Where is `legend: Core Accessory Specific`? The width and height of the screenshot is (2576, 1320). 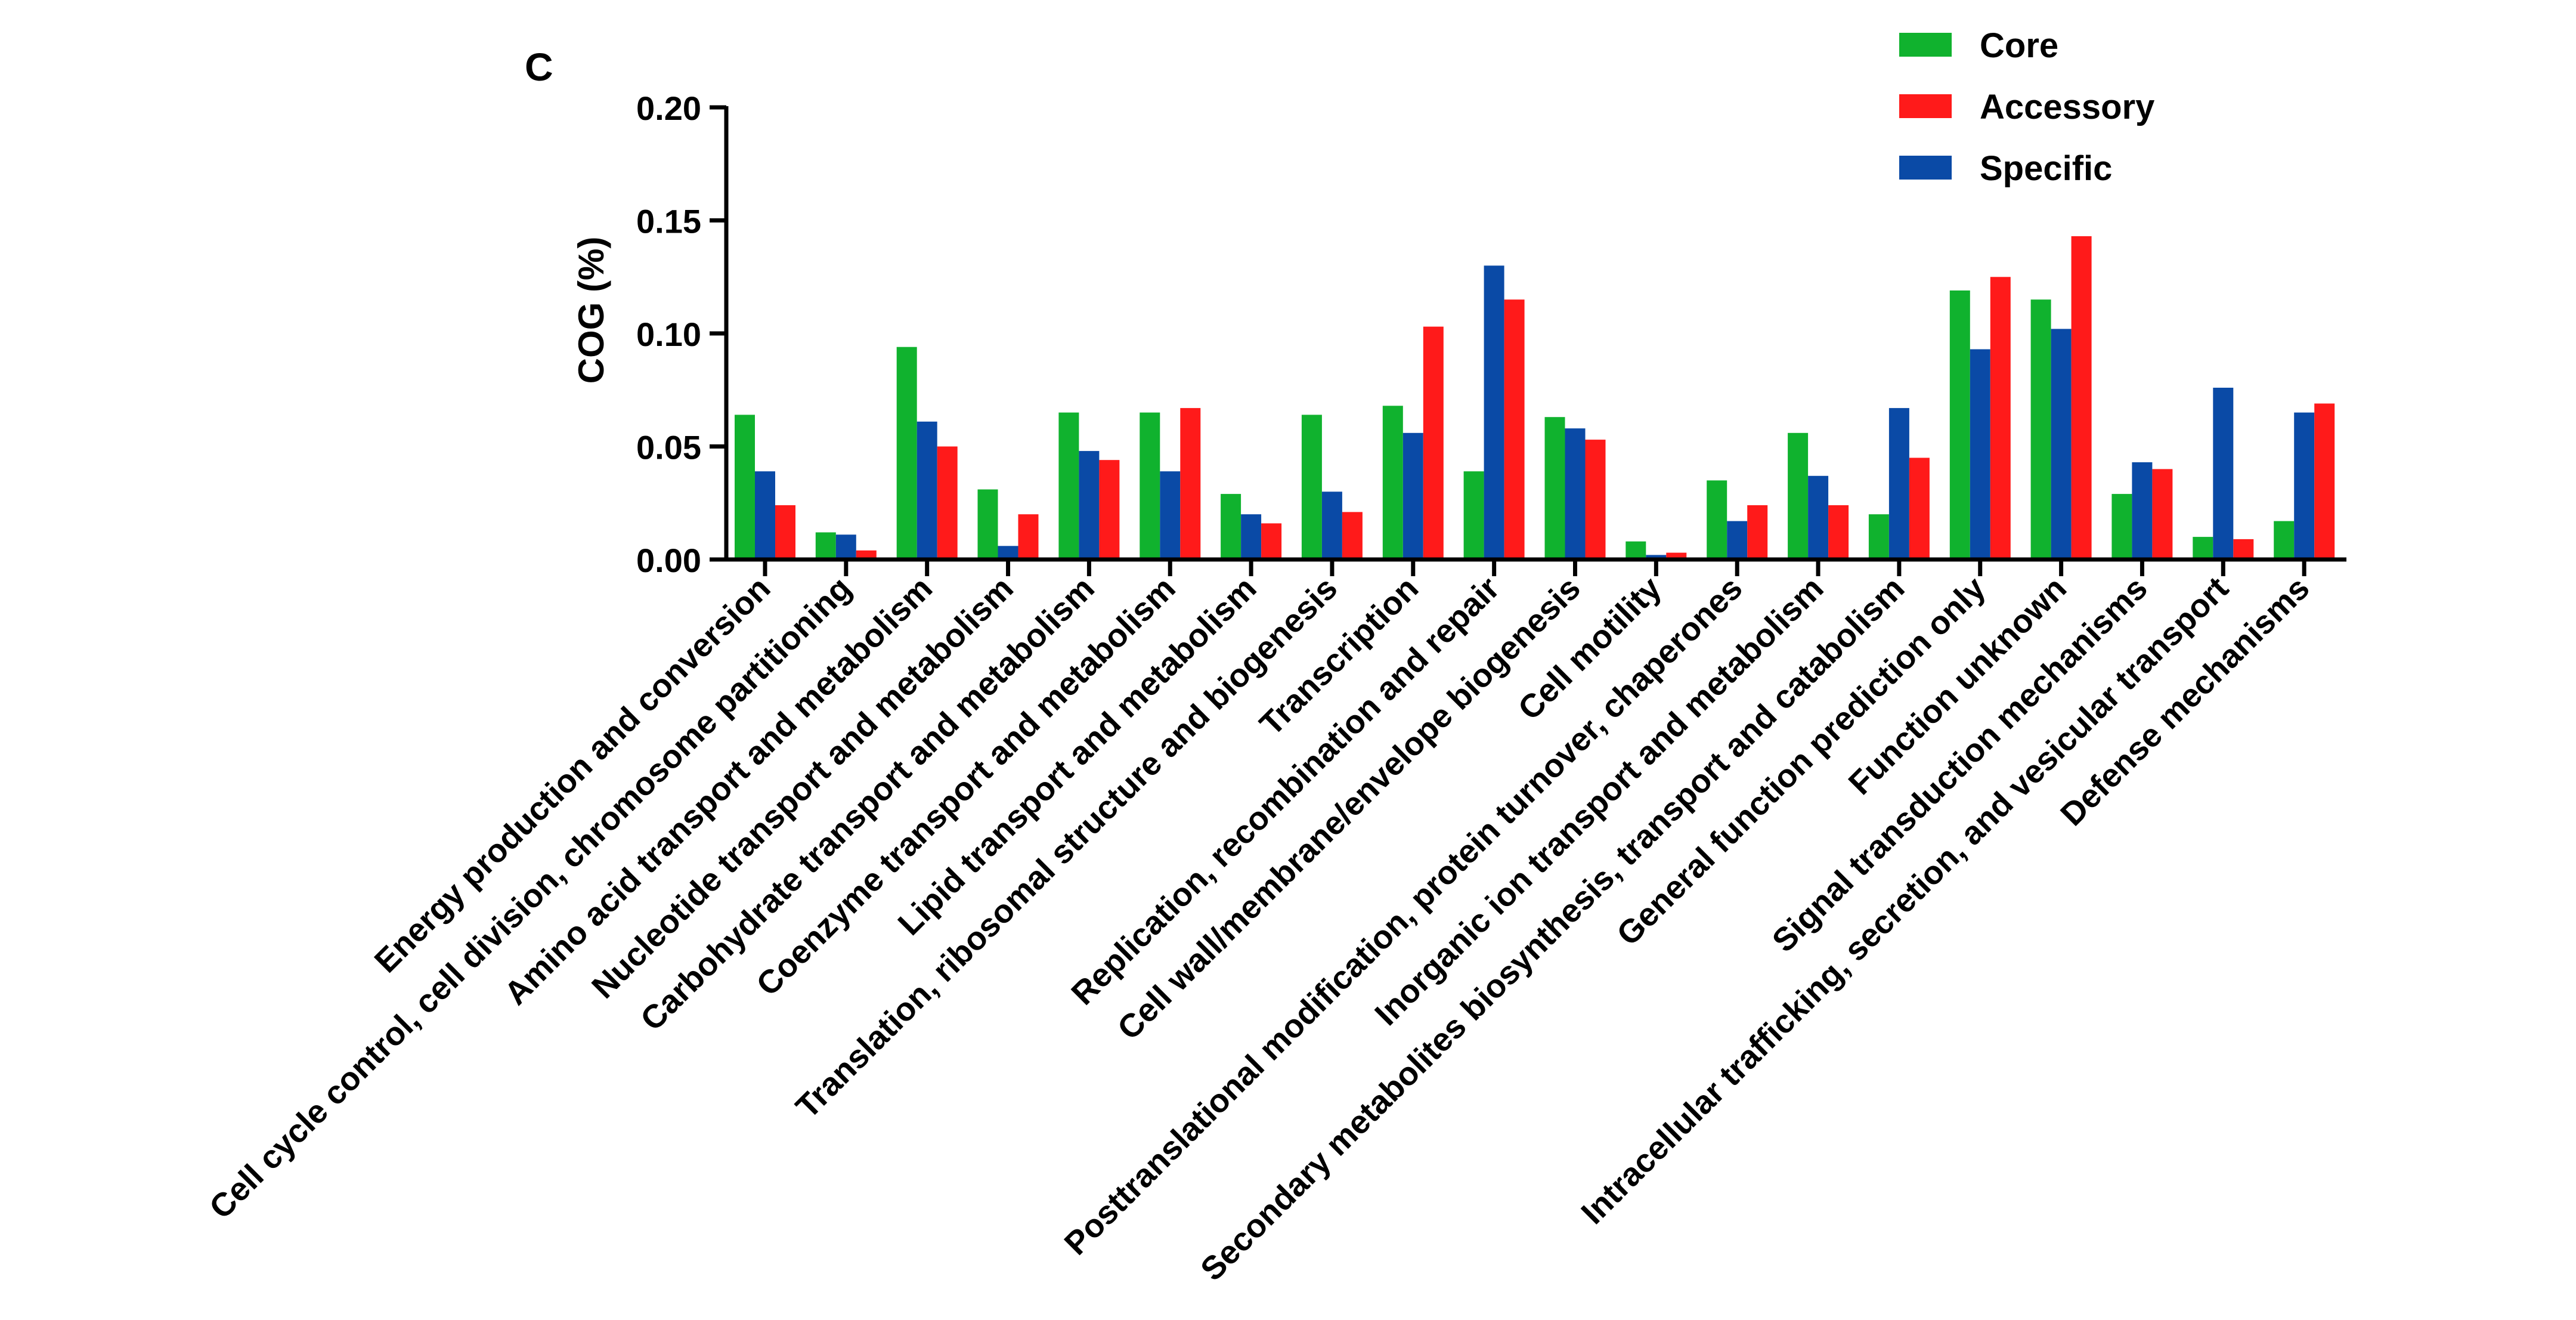 legend: Core Accessory Specific is located at coordinates (2027, 107).